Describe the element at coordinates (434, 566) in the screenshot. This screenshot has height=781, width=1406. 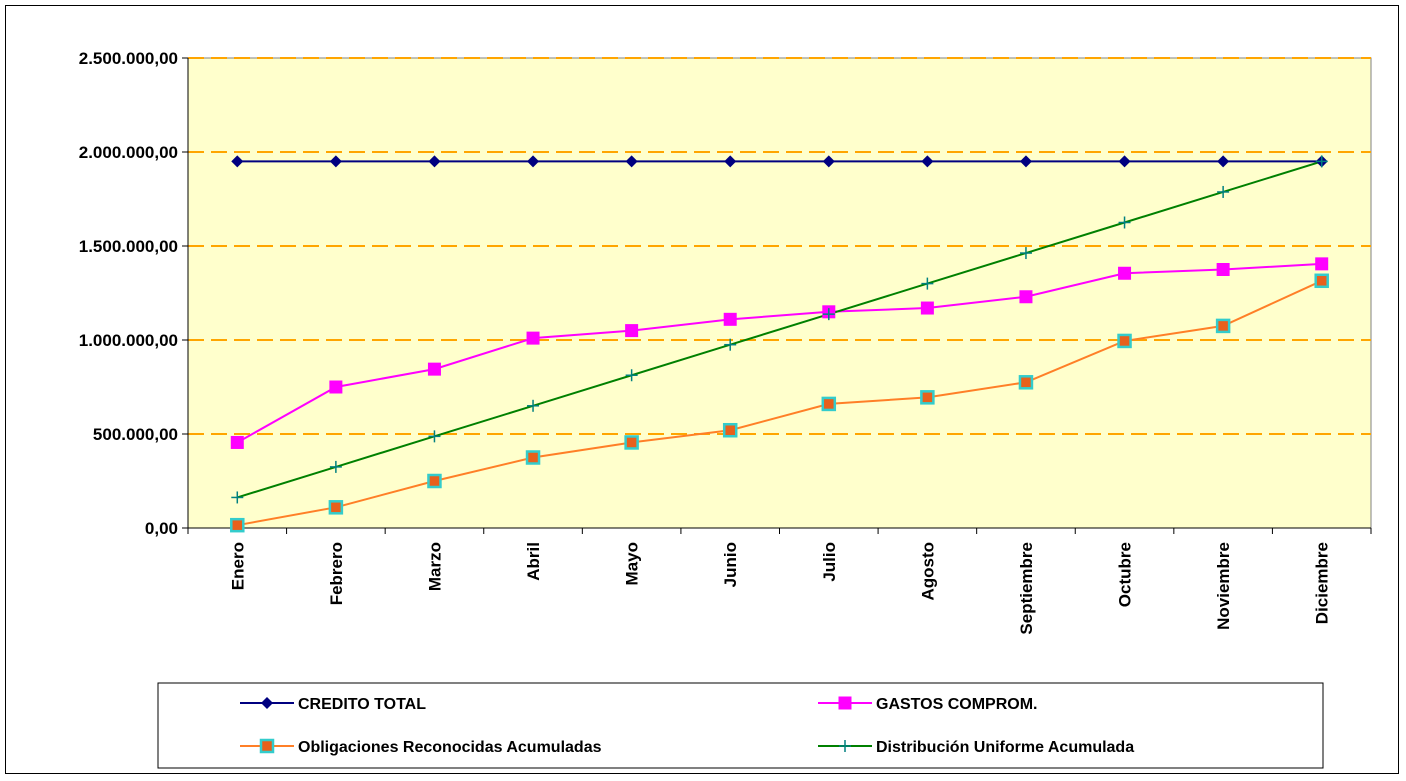
I see `x-tick-label: Marzo` at that location.